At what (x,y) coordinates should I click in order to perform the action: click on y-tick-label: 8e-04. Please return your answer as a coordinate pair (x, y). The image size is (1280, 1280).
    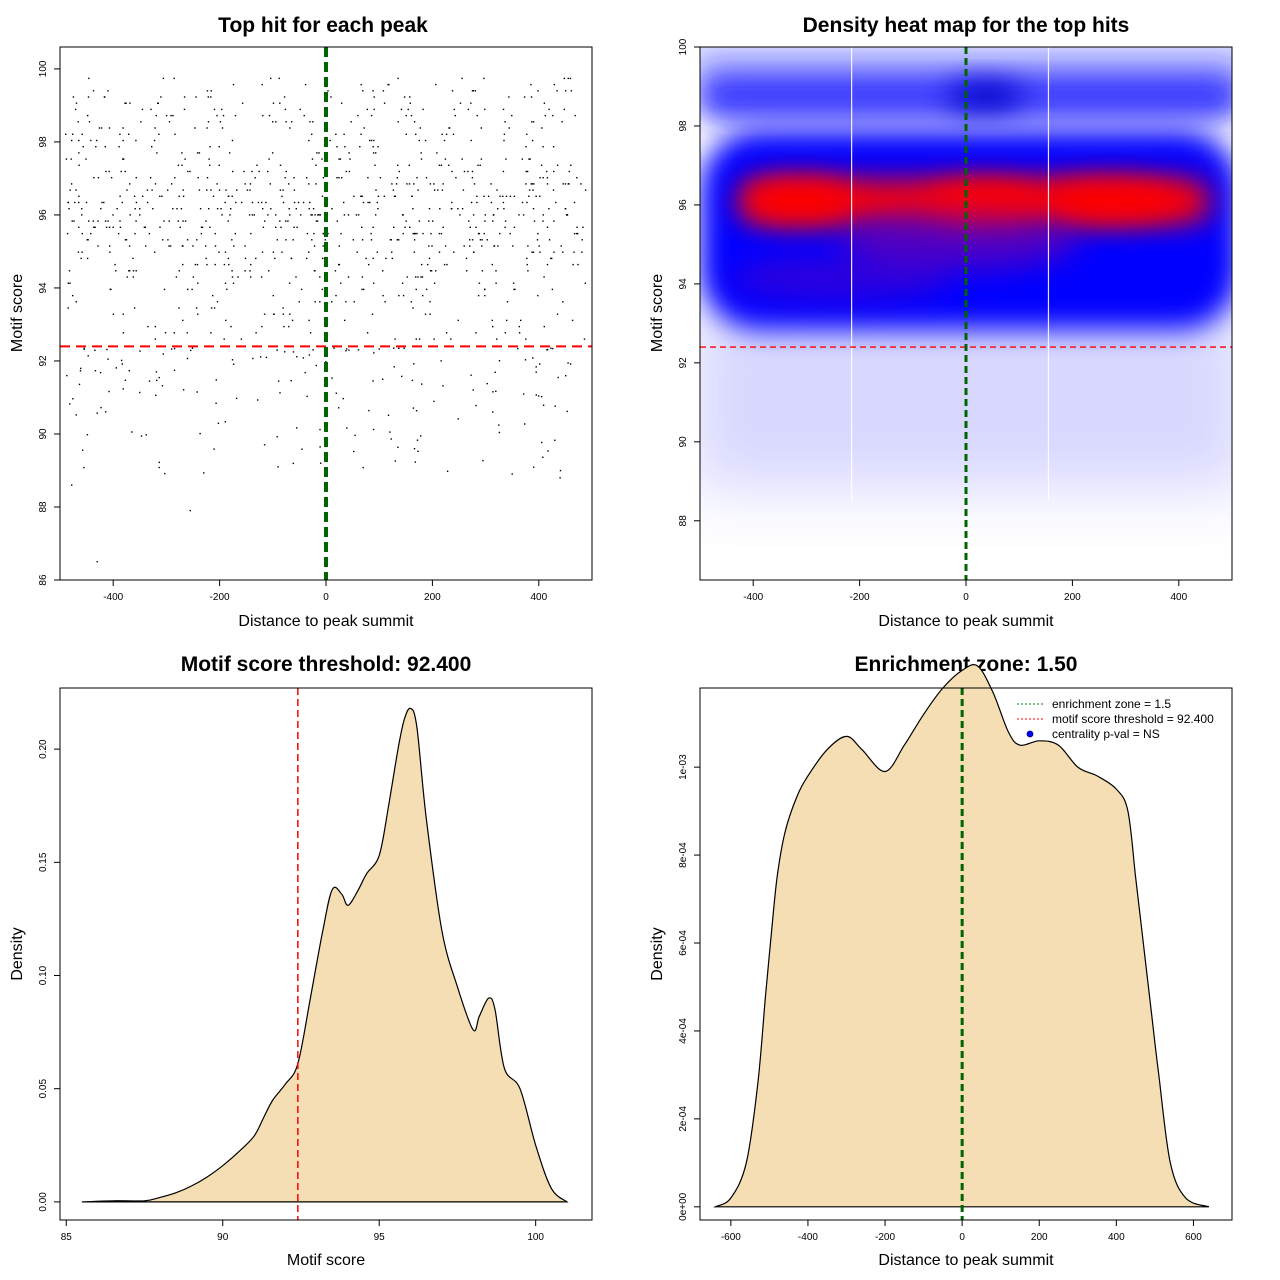
    Looking at the image, I should click on (683, 855).